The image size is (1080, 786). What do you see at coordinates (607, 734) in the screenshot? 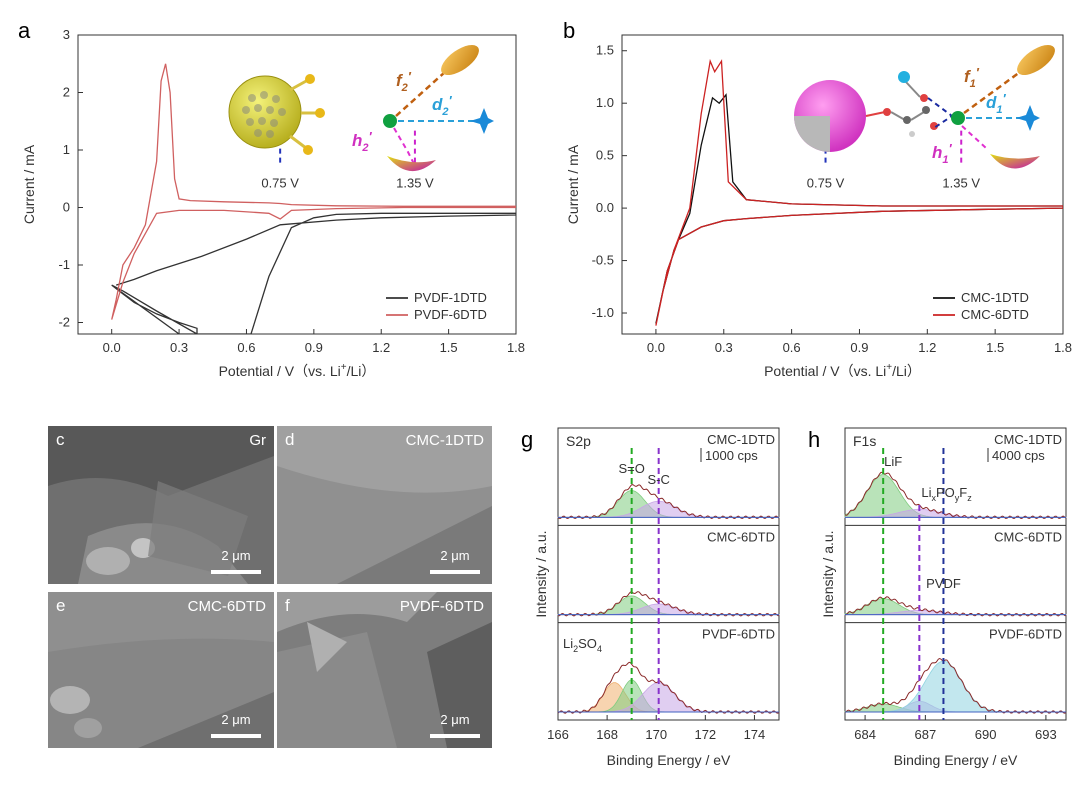
I see `x-tick-label: 168` at bounding box center [607, 734].